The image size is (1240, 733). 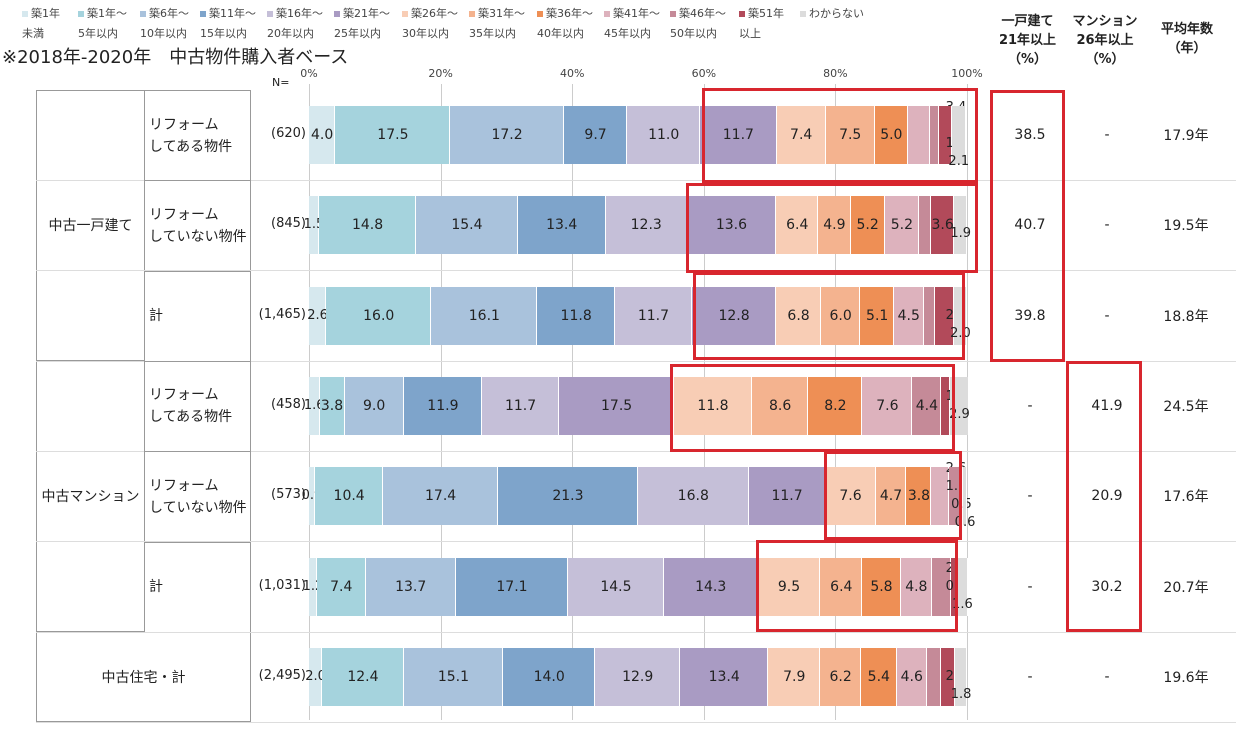 What do you see at coordinates (959, 161) in the screenshot?
I see `segment-label: 2.1` at bounding box center [959, 161].